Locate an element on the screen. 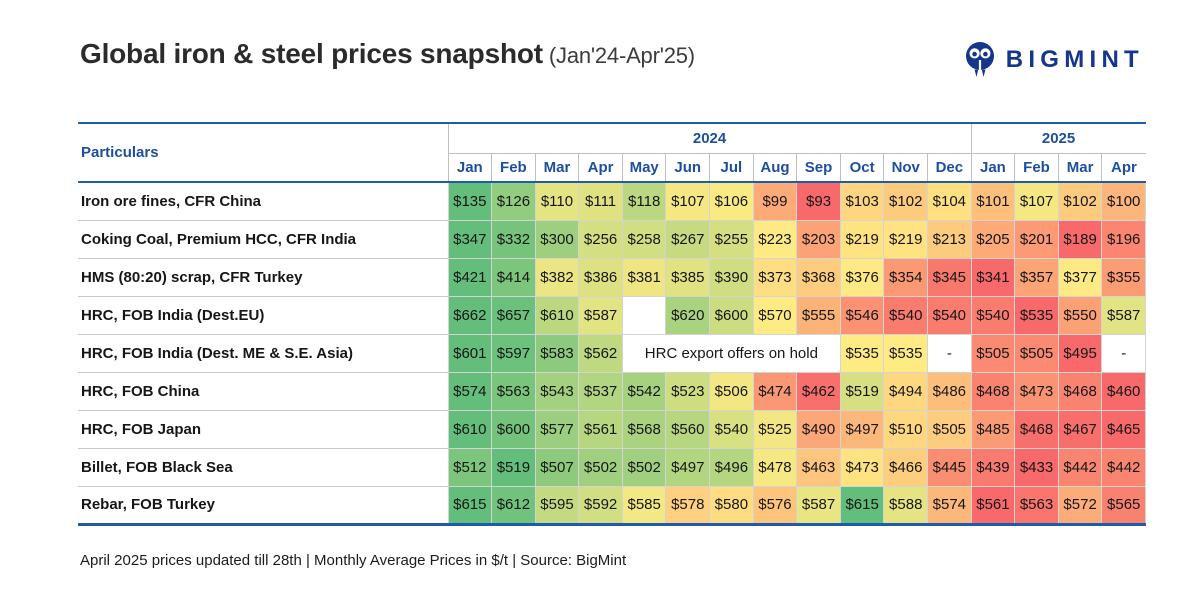 This screenshot has height=600, width=1200. price-cell: $506 is located at coordinates (731, 391).